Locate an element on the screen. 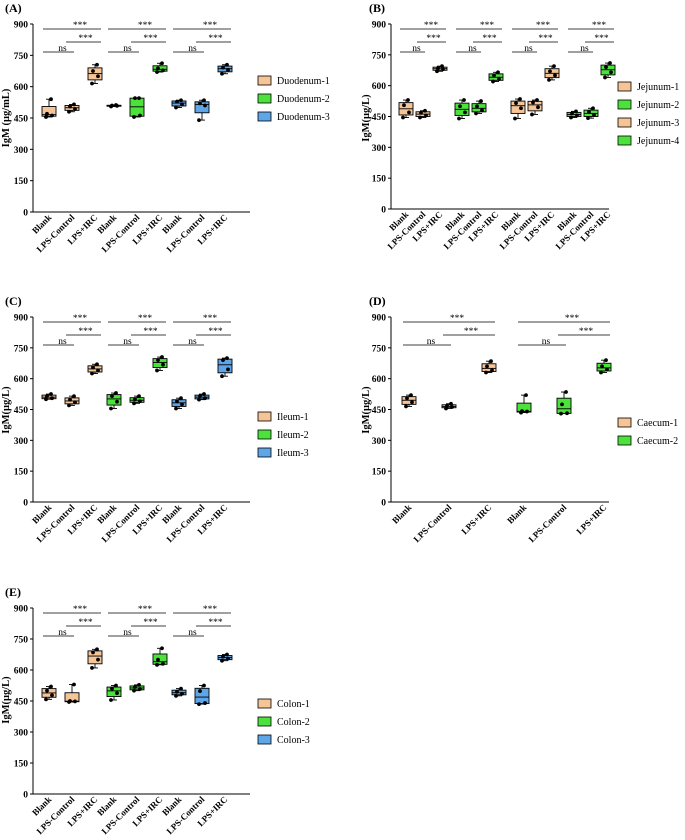 Image resolution: width=685 pixels, height=840 pixels. legend-label: Jejunum-1 is located at coordinates (658, 87).